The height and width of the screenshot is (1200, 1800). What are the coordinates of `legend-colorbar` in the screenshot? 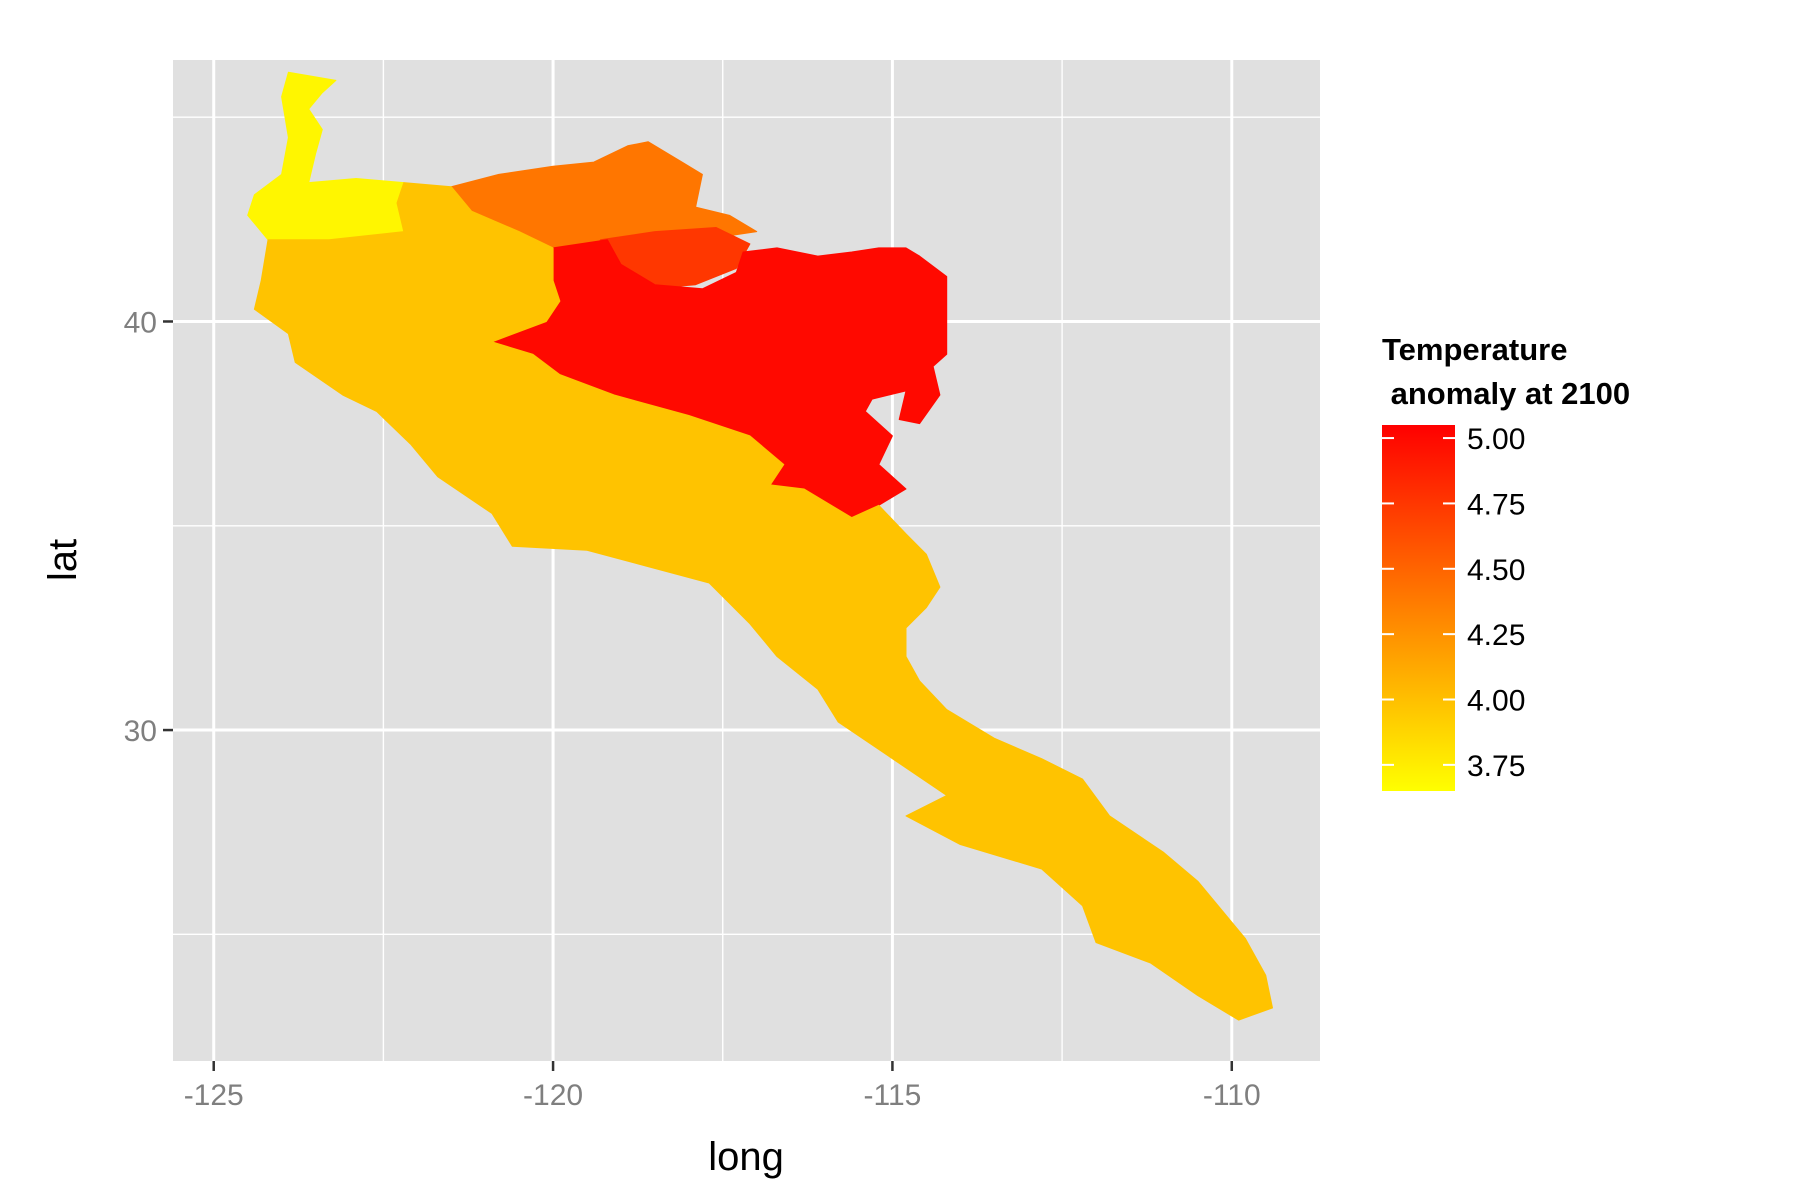 It's located at (1418, 608).